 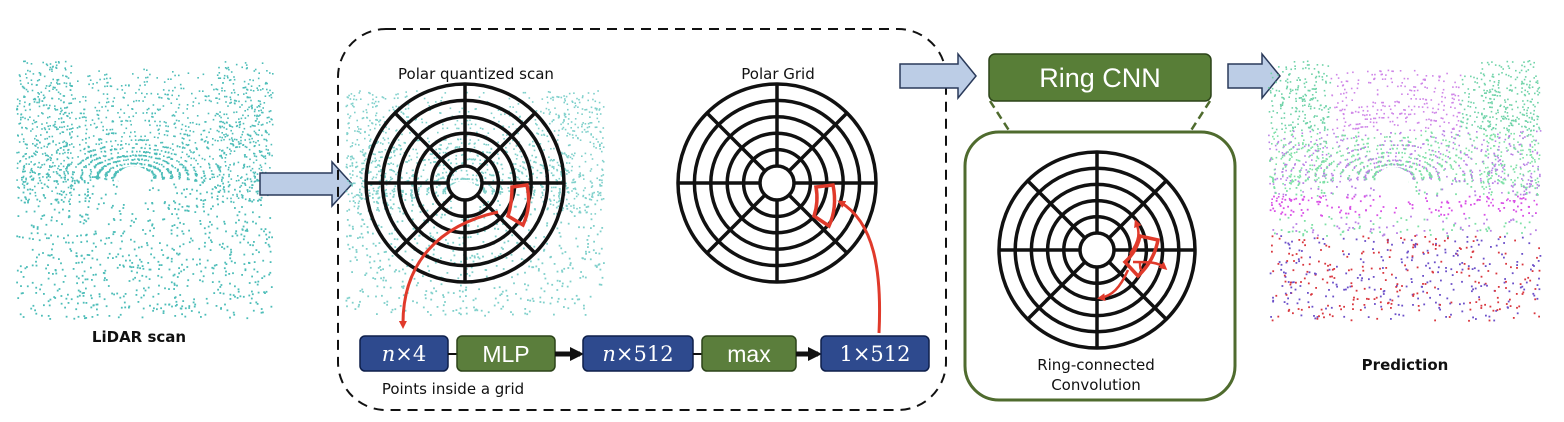 What do you see at coordinates (1096, 385) in the screenshot?
I see `ring-connected-label-line2: Convolution` at bounding box center [1096, 385].